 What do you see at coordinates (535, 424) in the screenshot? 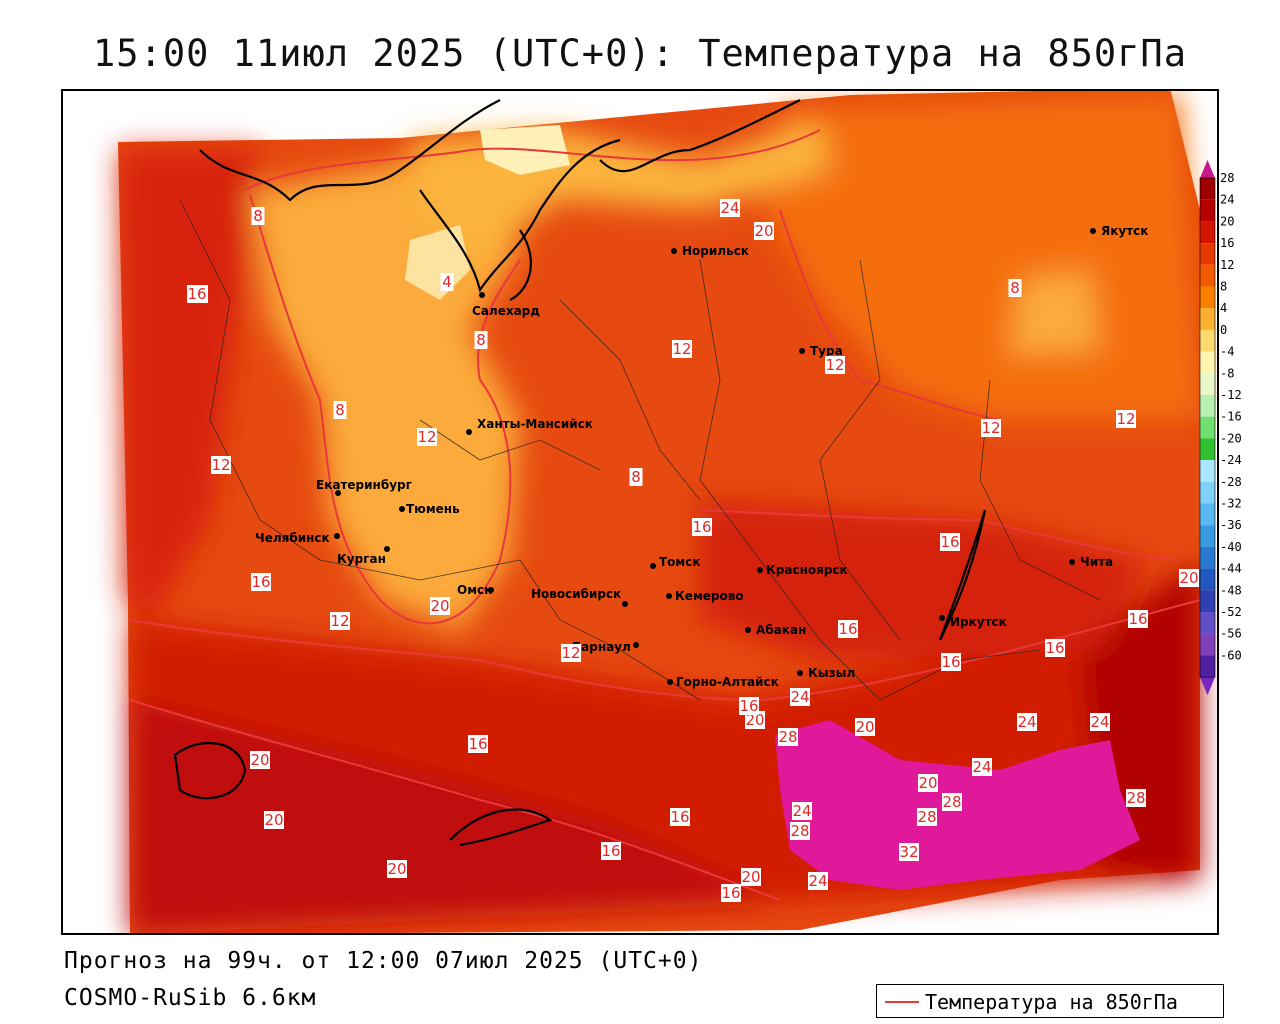
I see `city-label: Ханты-Мансийск` at bounding box center [535, 424].